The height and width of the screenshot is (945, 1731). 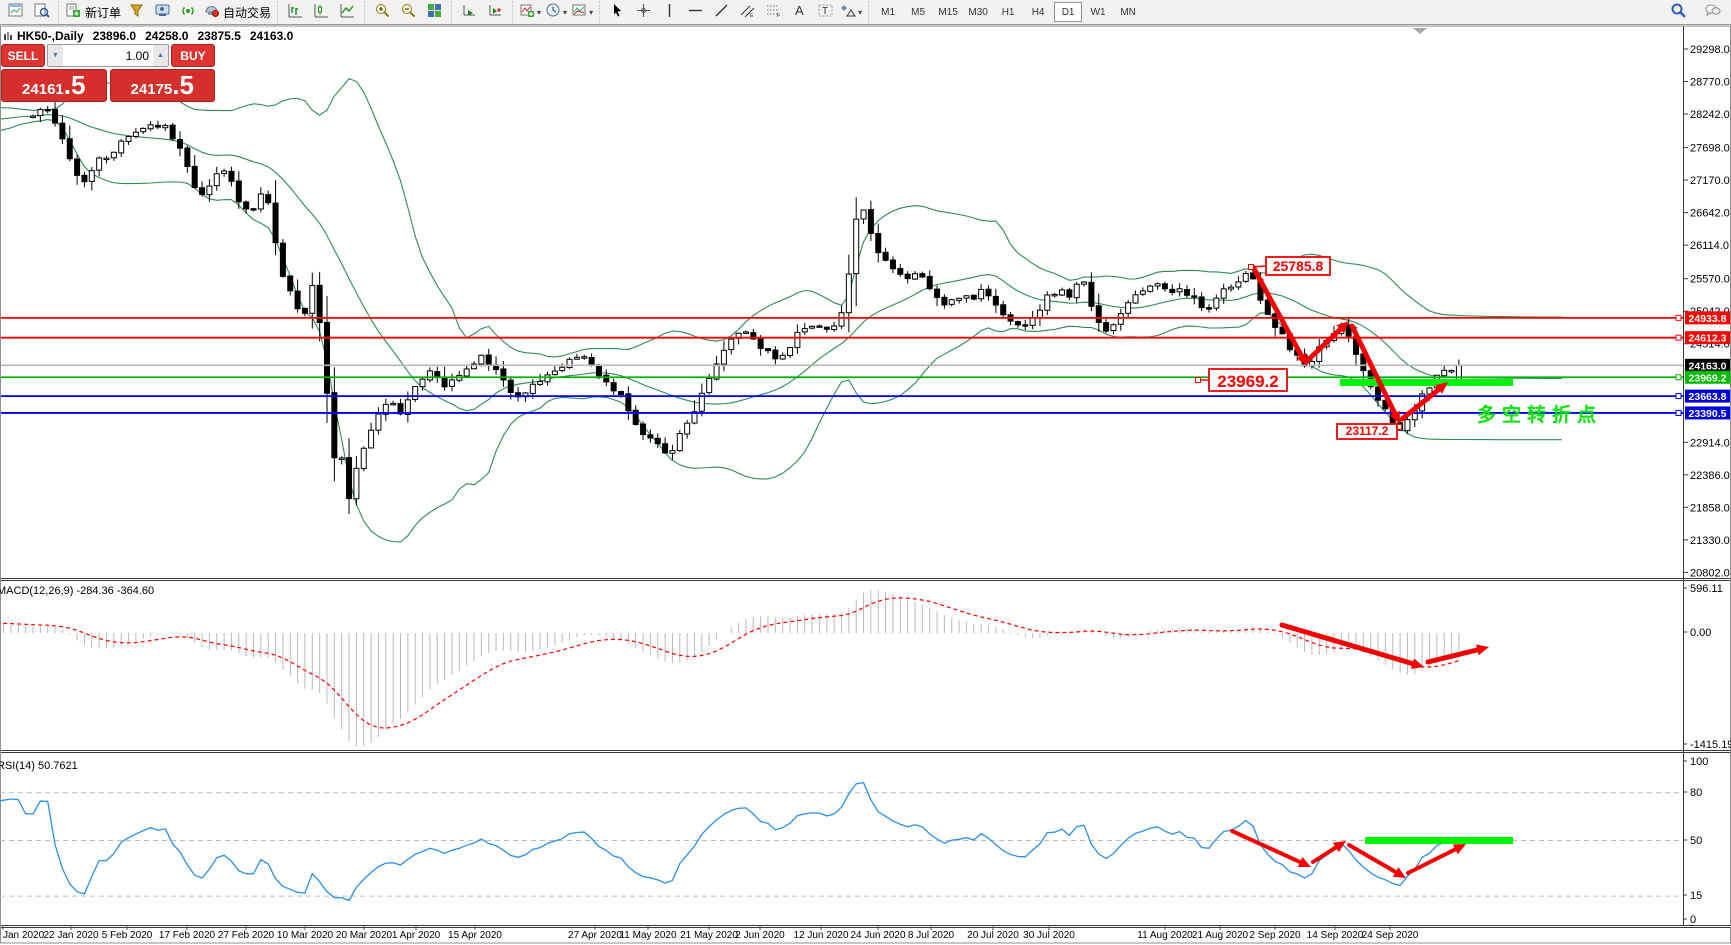 I want to click on close-value: 24163.0, so click(x=271, y=36).